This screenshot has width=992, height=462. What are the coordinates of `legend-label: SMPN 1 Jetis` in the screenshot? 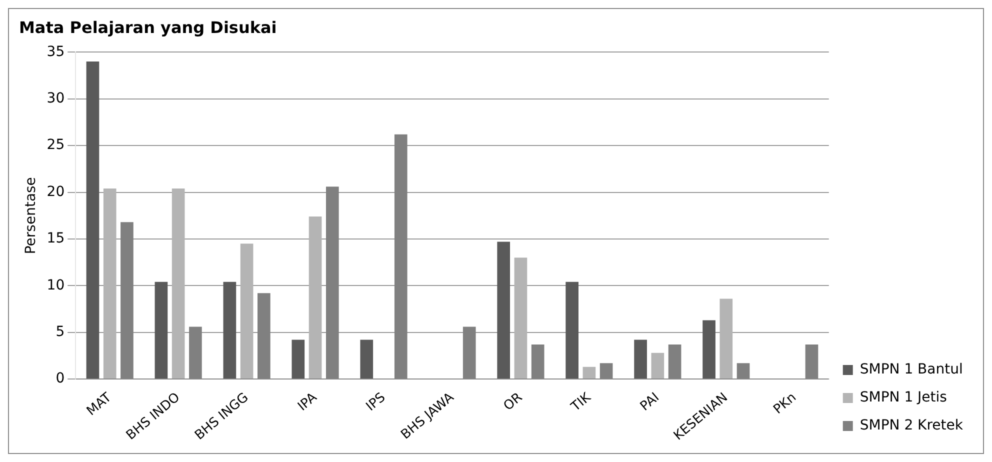 It's located at (903, 398).